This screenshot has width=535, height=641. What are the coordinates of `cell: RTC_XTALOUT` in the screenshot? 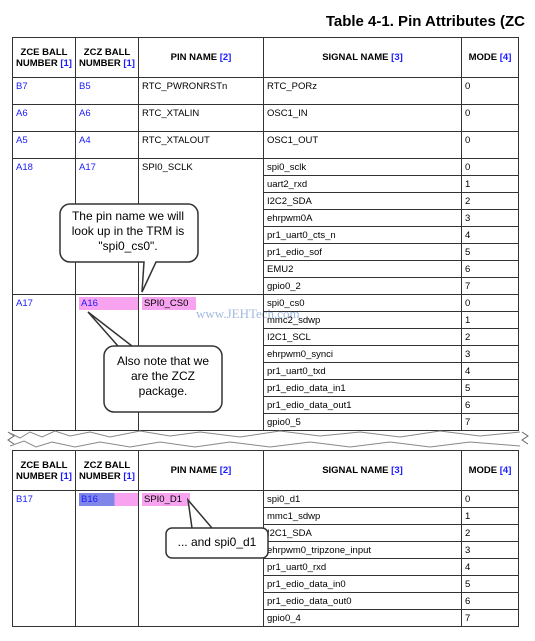 It's located at (201, 145).